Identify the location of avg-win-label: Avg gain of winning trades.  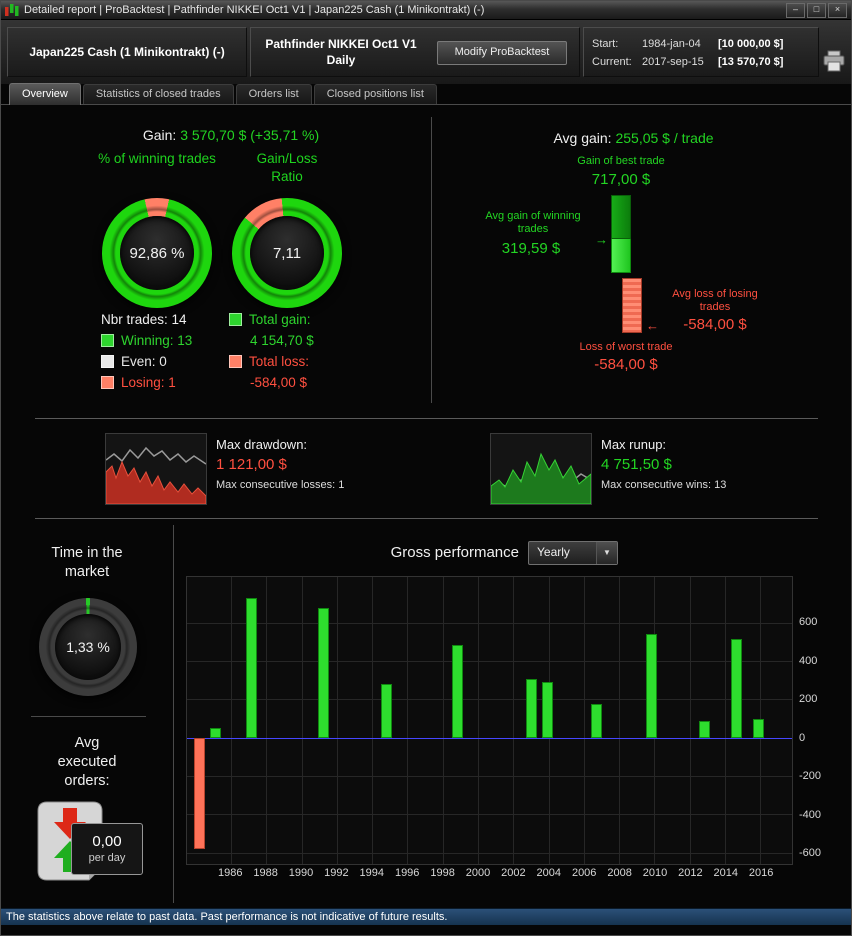
(533, 222).